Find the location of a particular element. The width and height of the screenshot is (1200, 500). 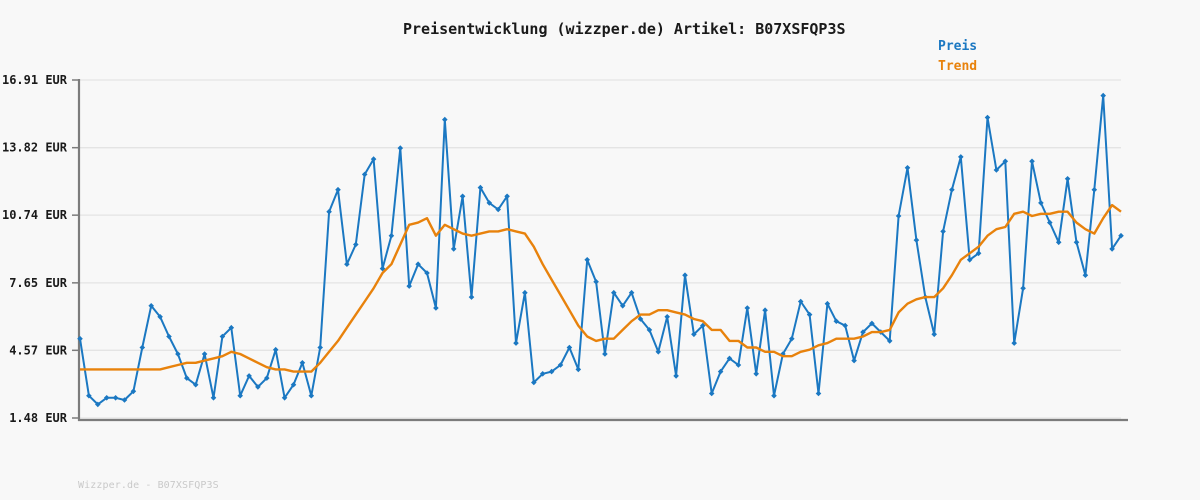

y-tick-label: 16.91 EUR is located at coordinates (35, 80).